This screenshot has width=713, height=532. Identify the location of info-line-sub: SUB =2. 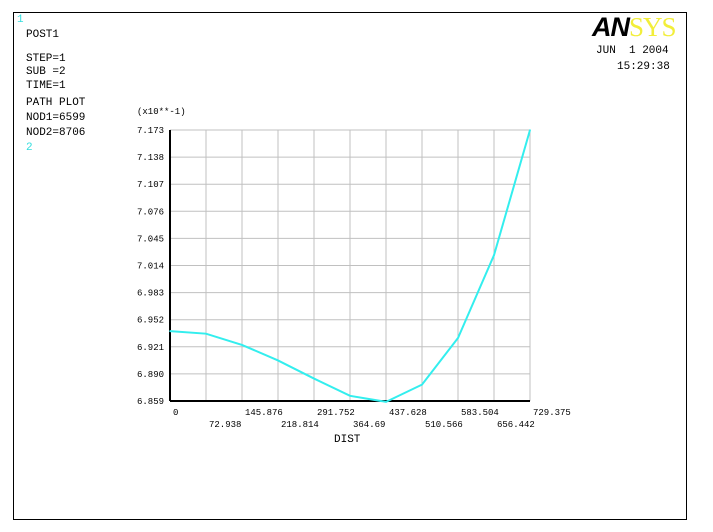
(46, 72).